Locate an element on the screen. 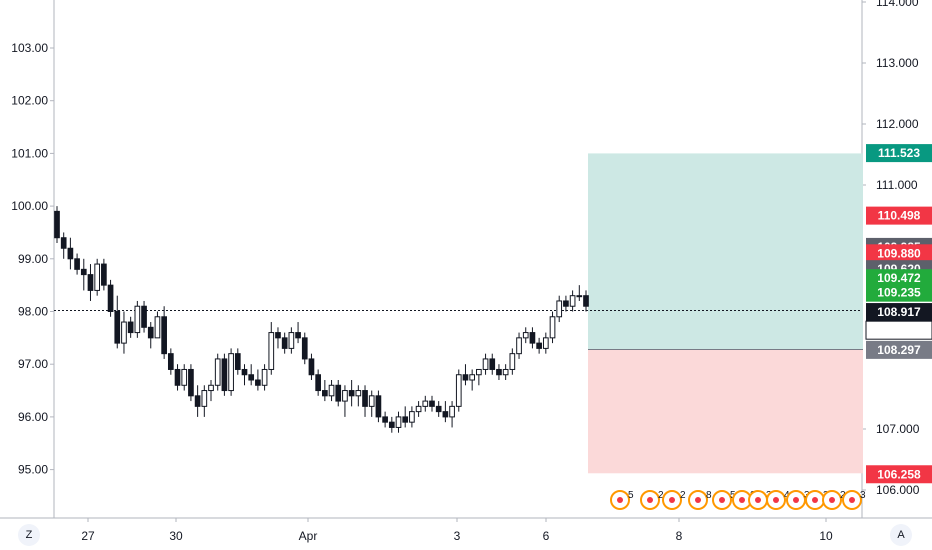  price-label-badge: 108.297 is located at coordinates (899, 349).